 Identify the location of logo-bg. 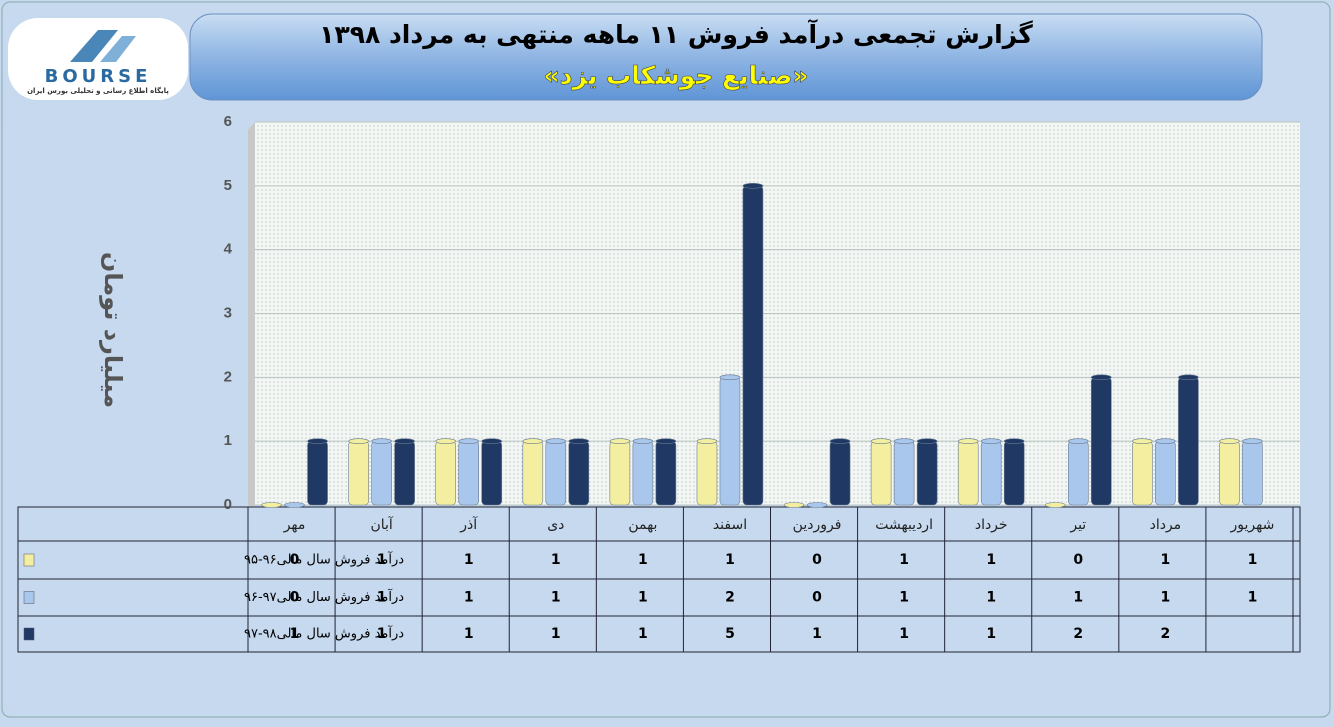
(98, 59).